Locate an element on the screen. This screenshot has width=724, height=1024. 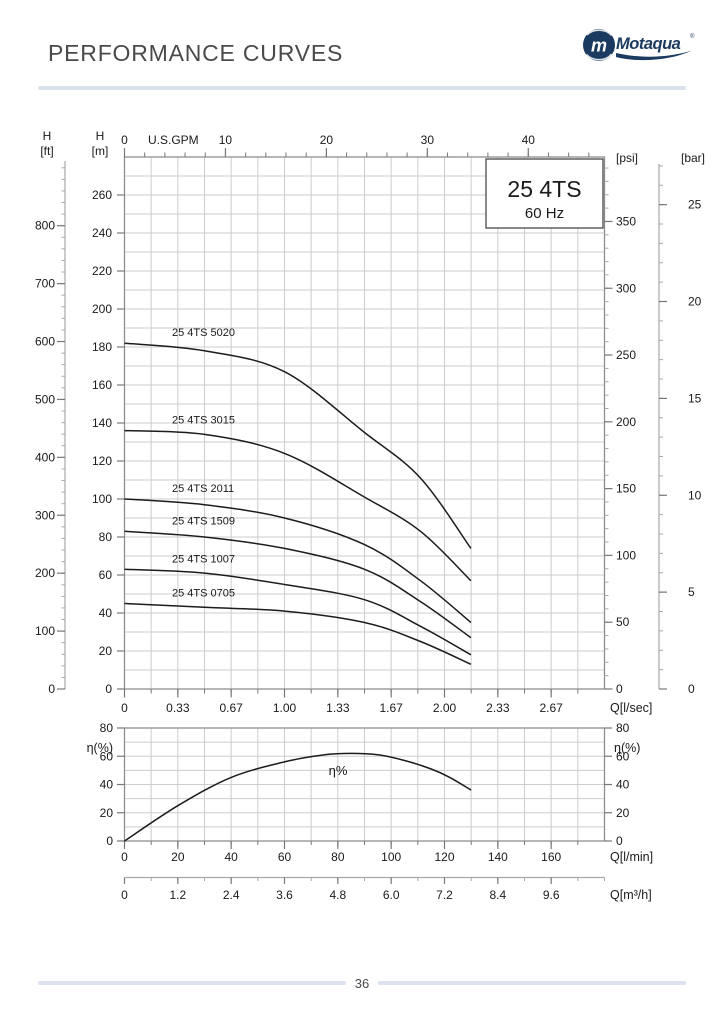
tick-label: 30 is located at coordinates (428, 140).